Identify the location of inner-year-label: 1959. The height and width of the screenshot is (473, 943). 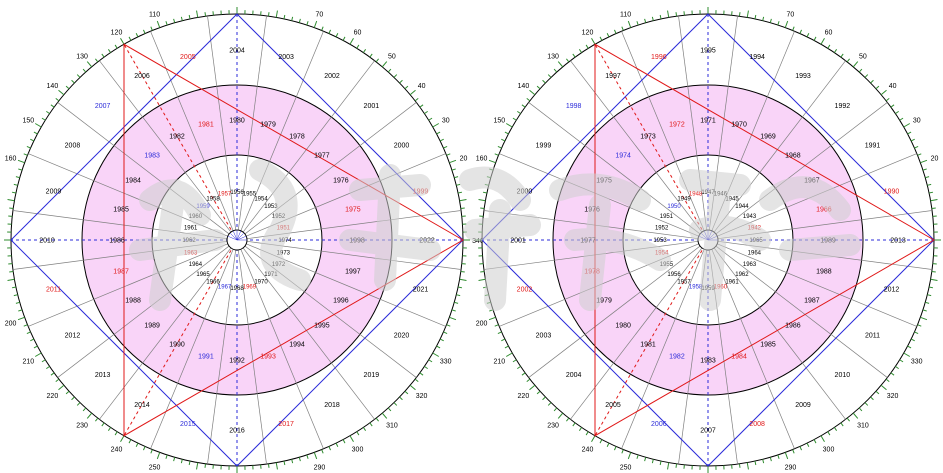
(203, 207).